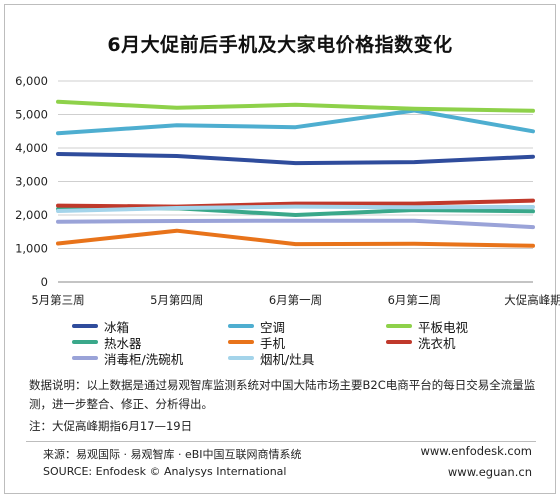 The height and width of the screenshot is (498, 560). I want to click on y-tick-label: 0, so click(44, 282).